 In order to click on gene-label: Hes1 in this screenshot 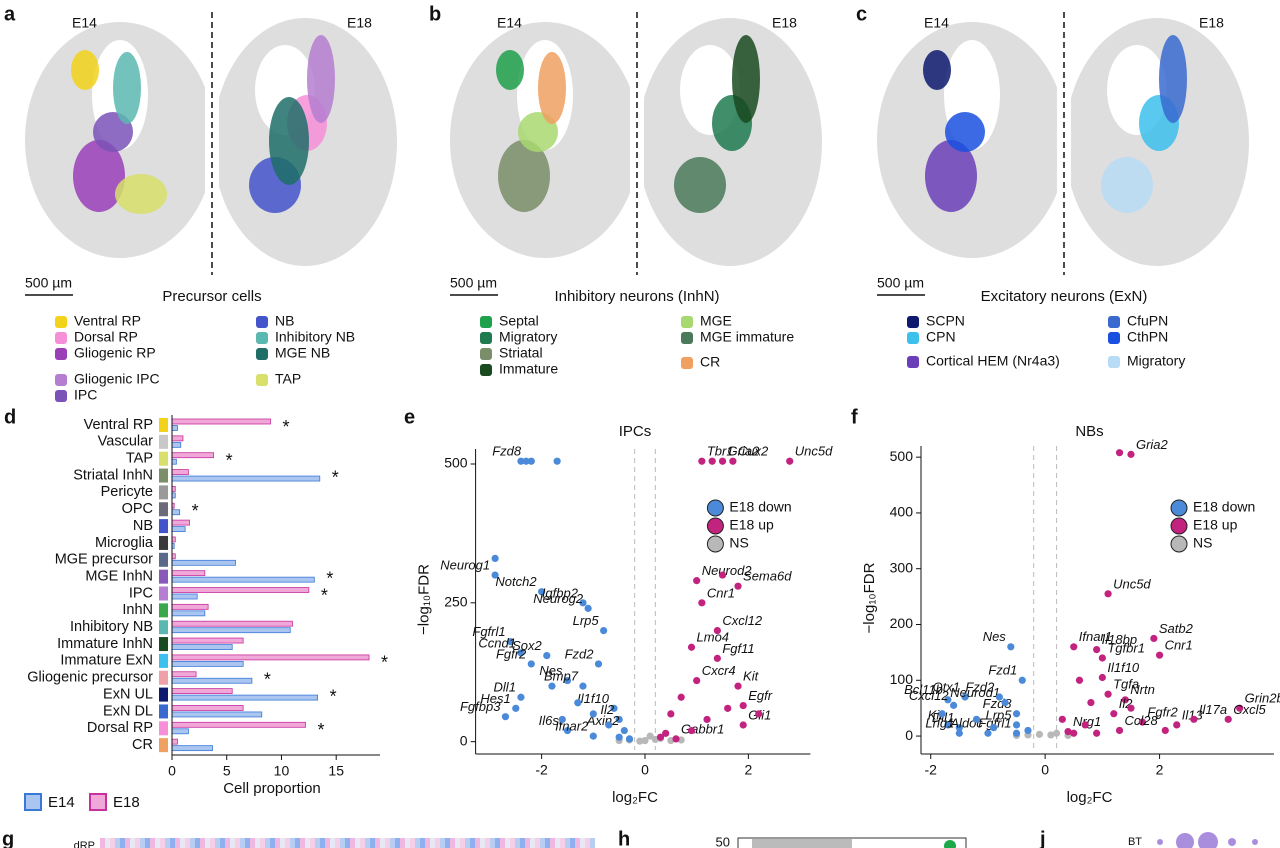, I will do `click(495, 698)`.